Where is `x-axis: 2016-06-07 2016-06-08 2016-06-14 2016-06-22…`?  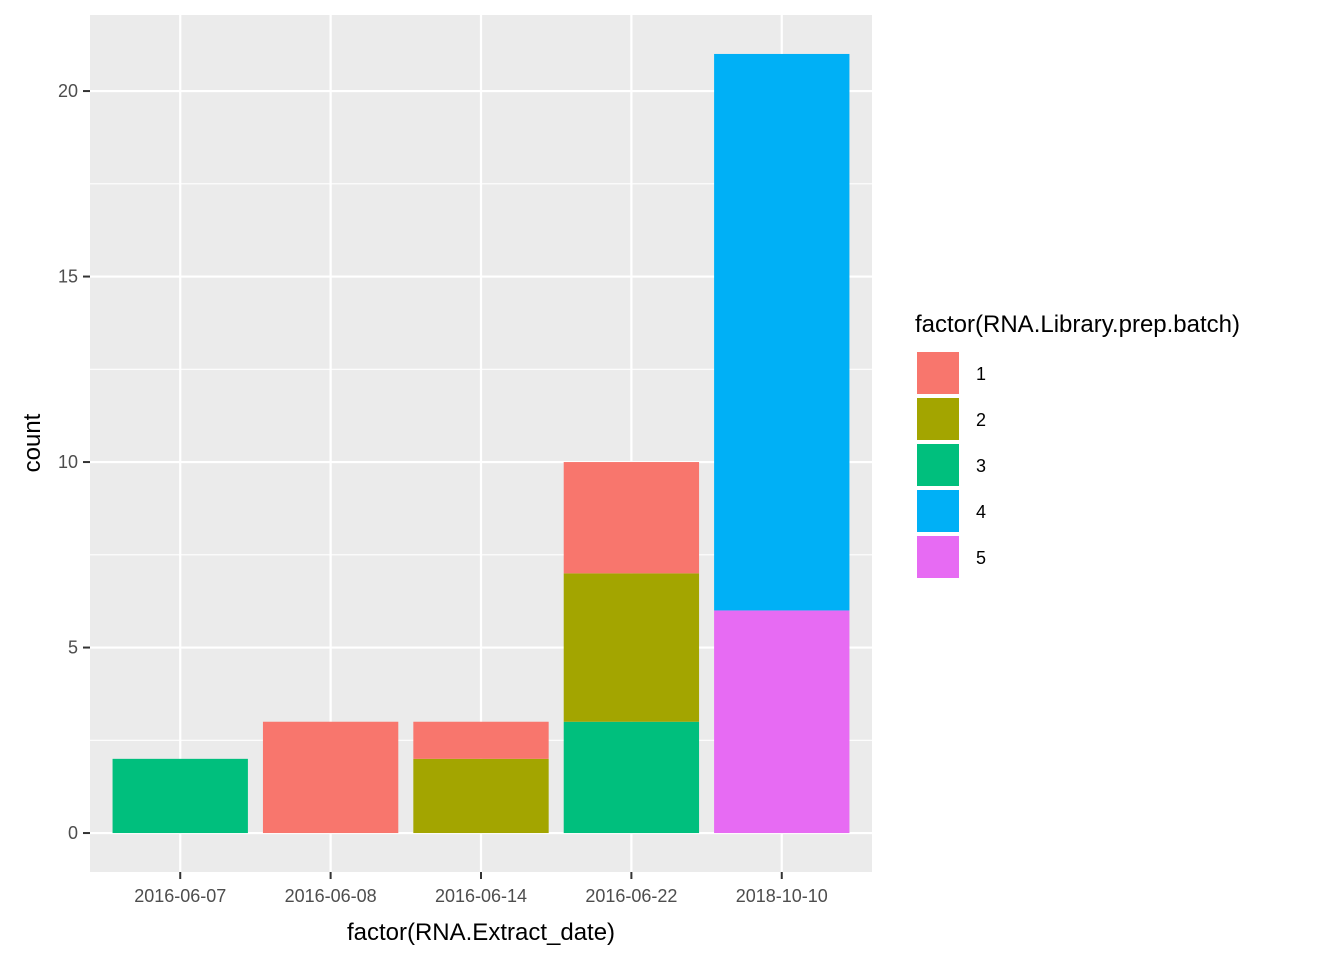
x-axis: 2016-06-07 2016-06-08 2016-06-14 2016-06-22… is located at coordinates (481, 889).